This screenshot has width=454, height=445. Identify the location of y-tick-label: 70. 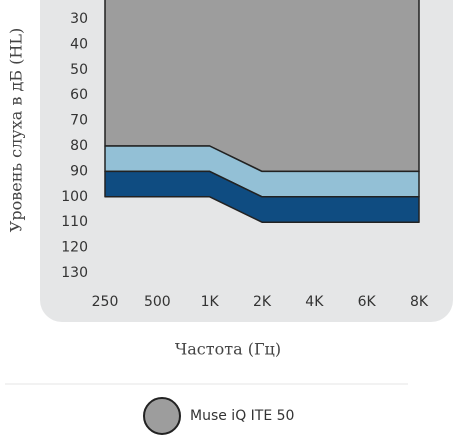
(79, 121).